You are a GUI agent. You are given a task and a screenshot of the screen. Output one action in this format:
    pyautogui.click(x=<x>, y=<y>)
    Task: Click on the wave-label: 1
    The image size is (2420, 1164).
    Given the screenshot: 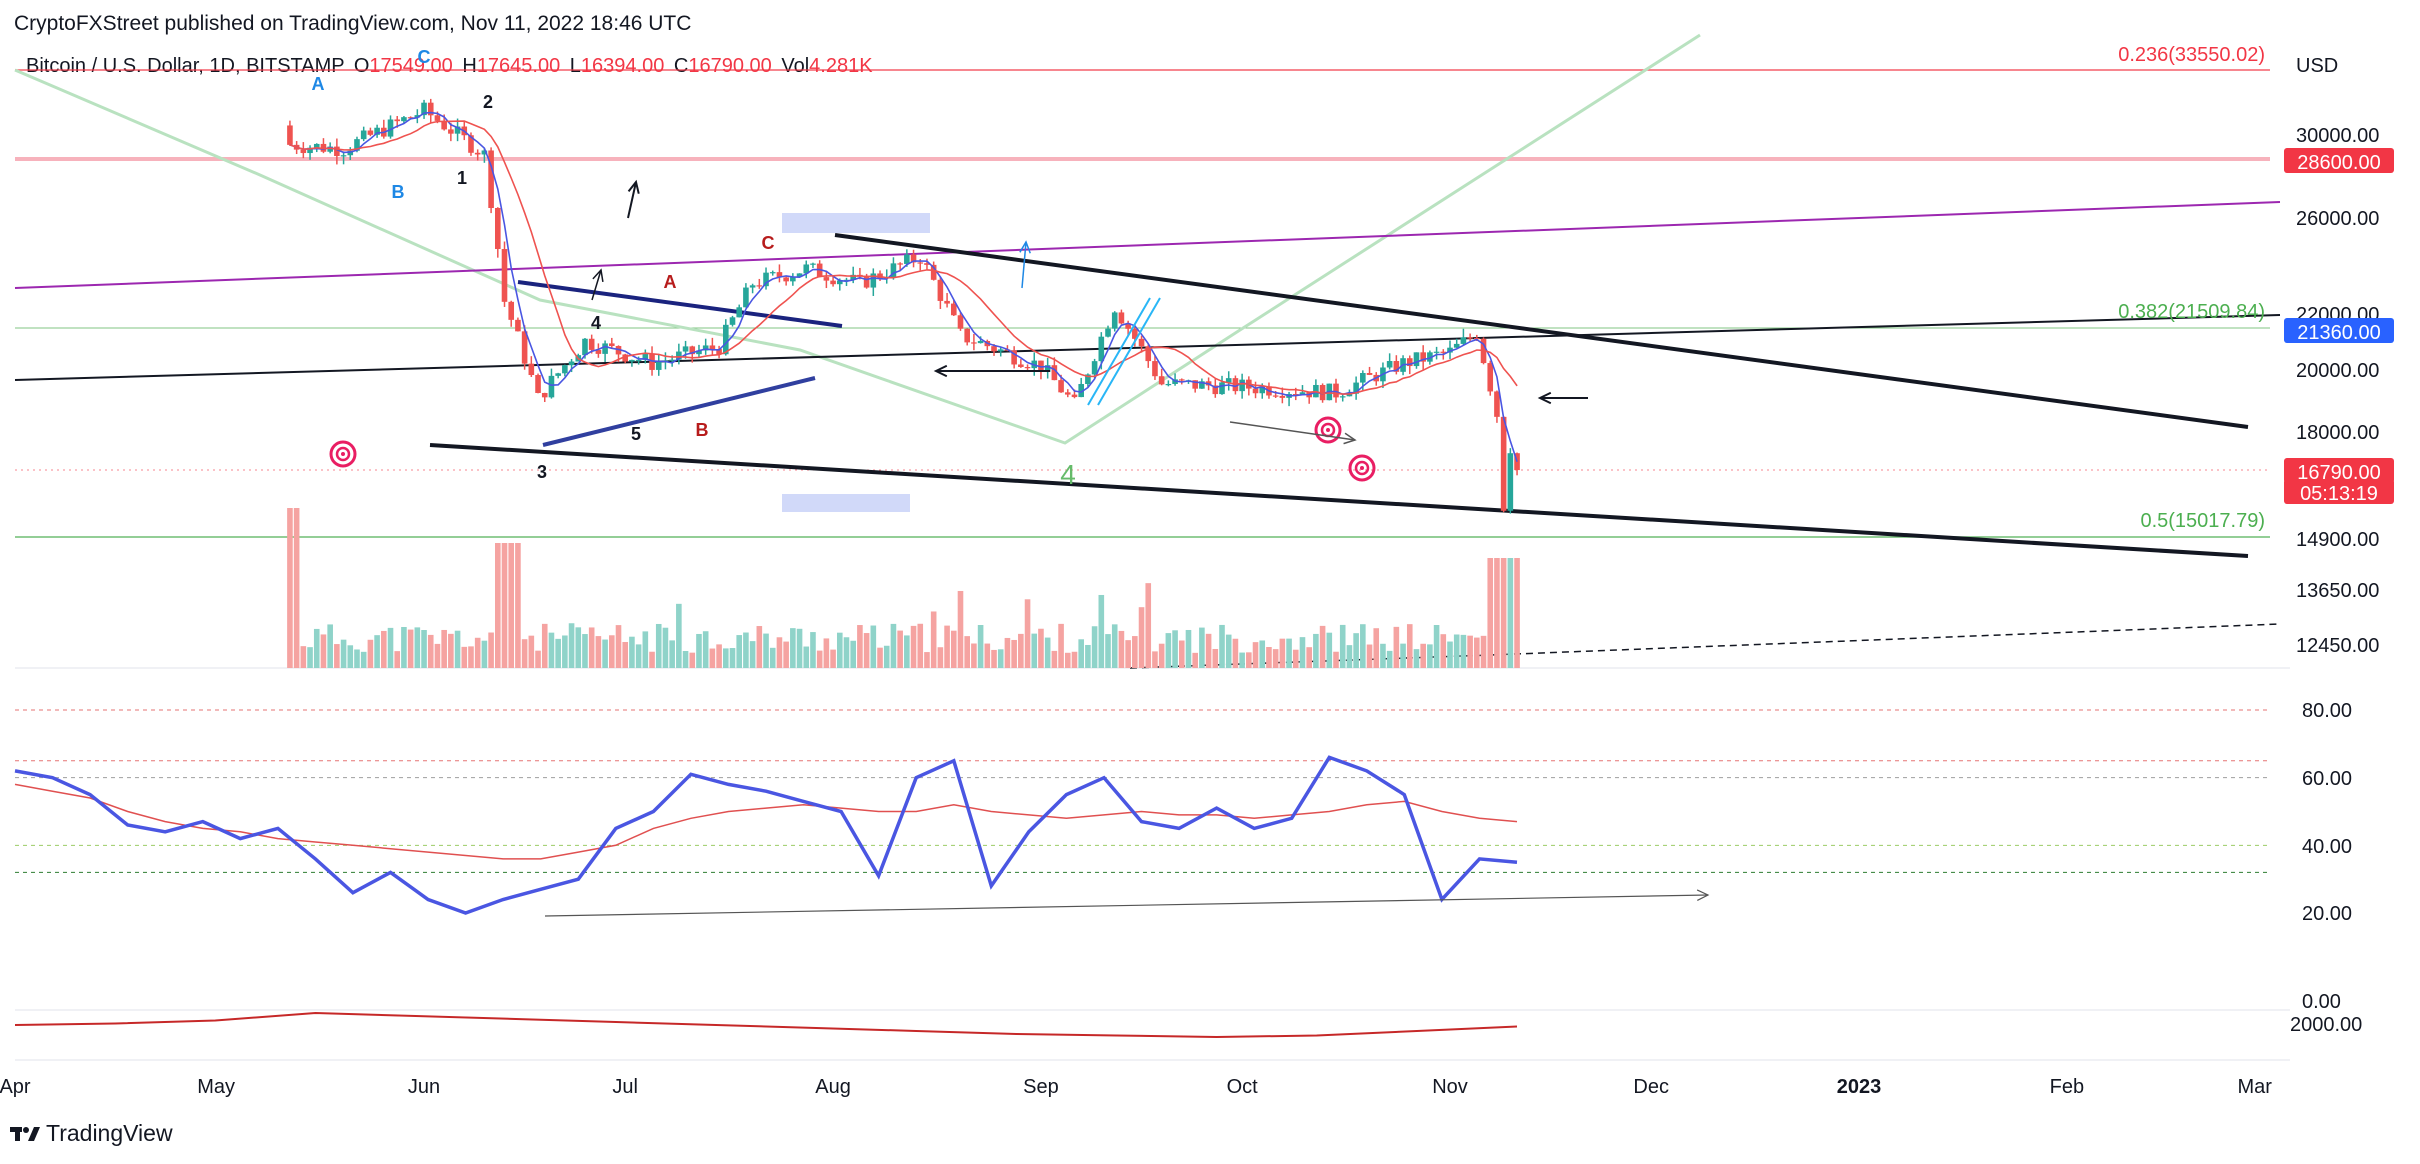 What is the action you would take?
    pyautogui.click(x=462, y=178)
    